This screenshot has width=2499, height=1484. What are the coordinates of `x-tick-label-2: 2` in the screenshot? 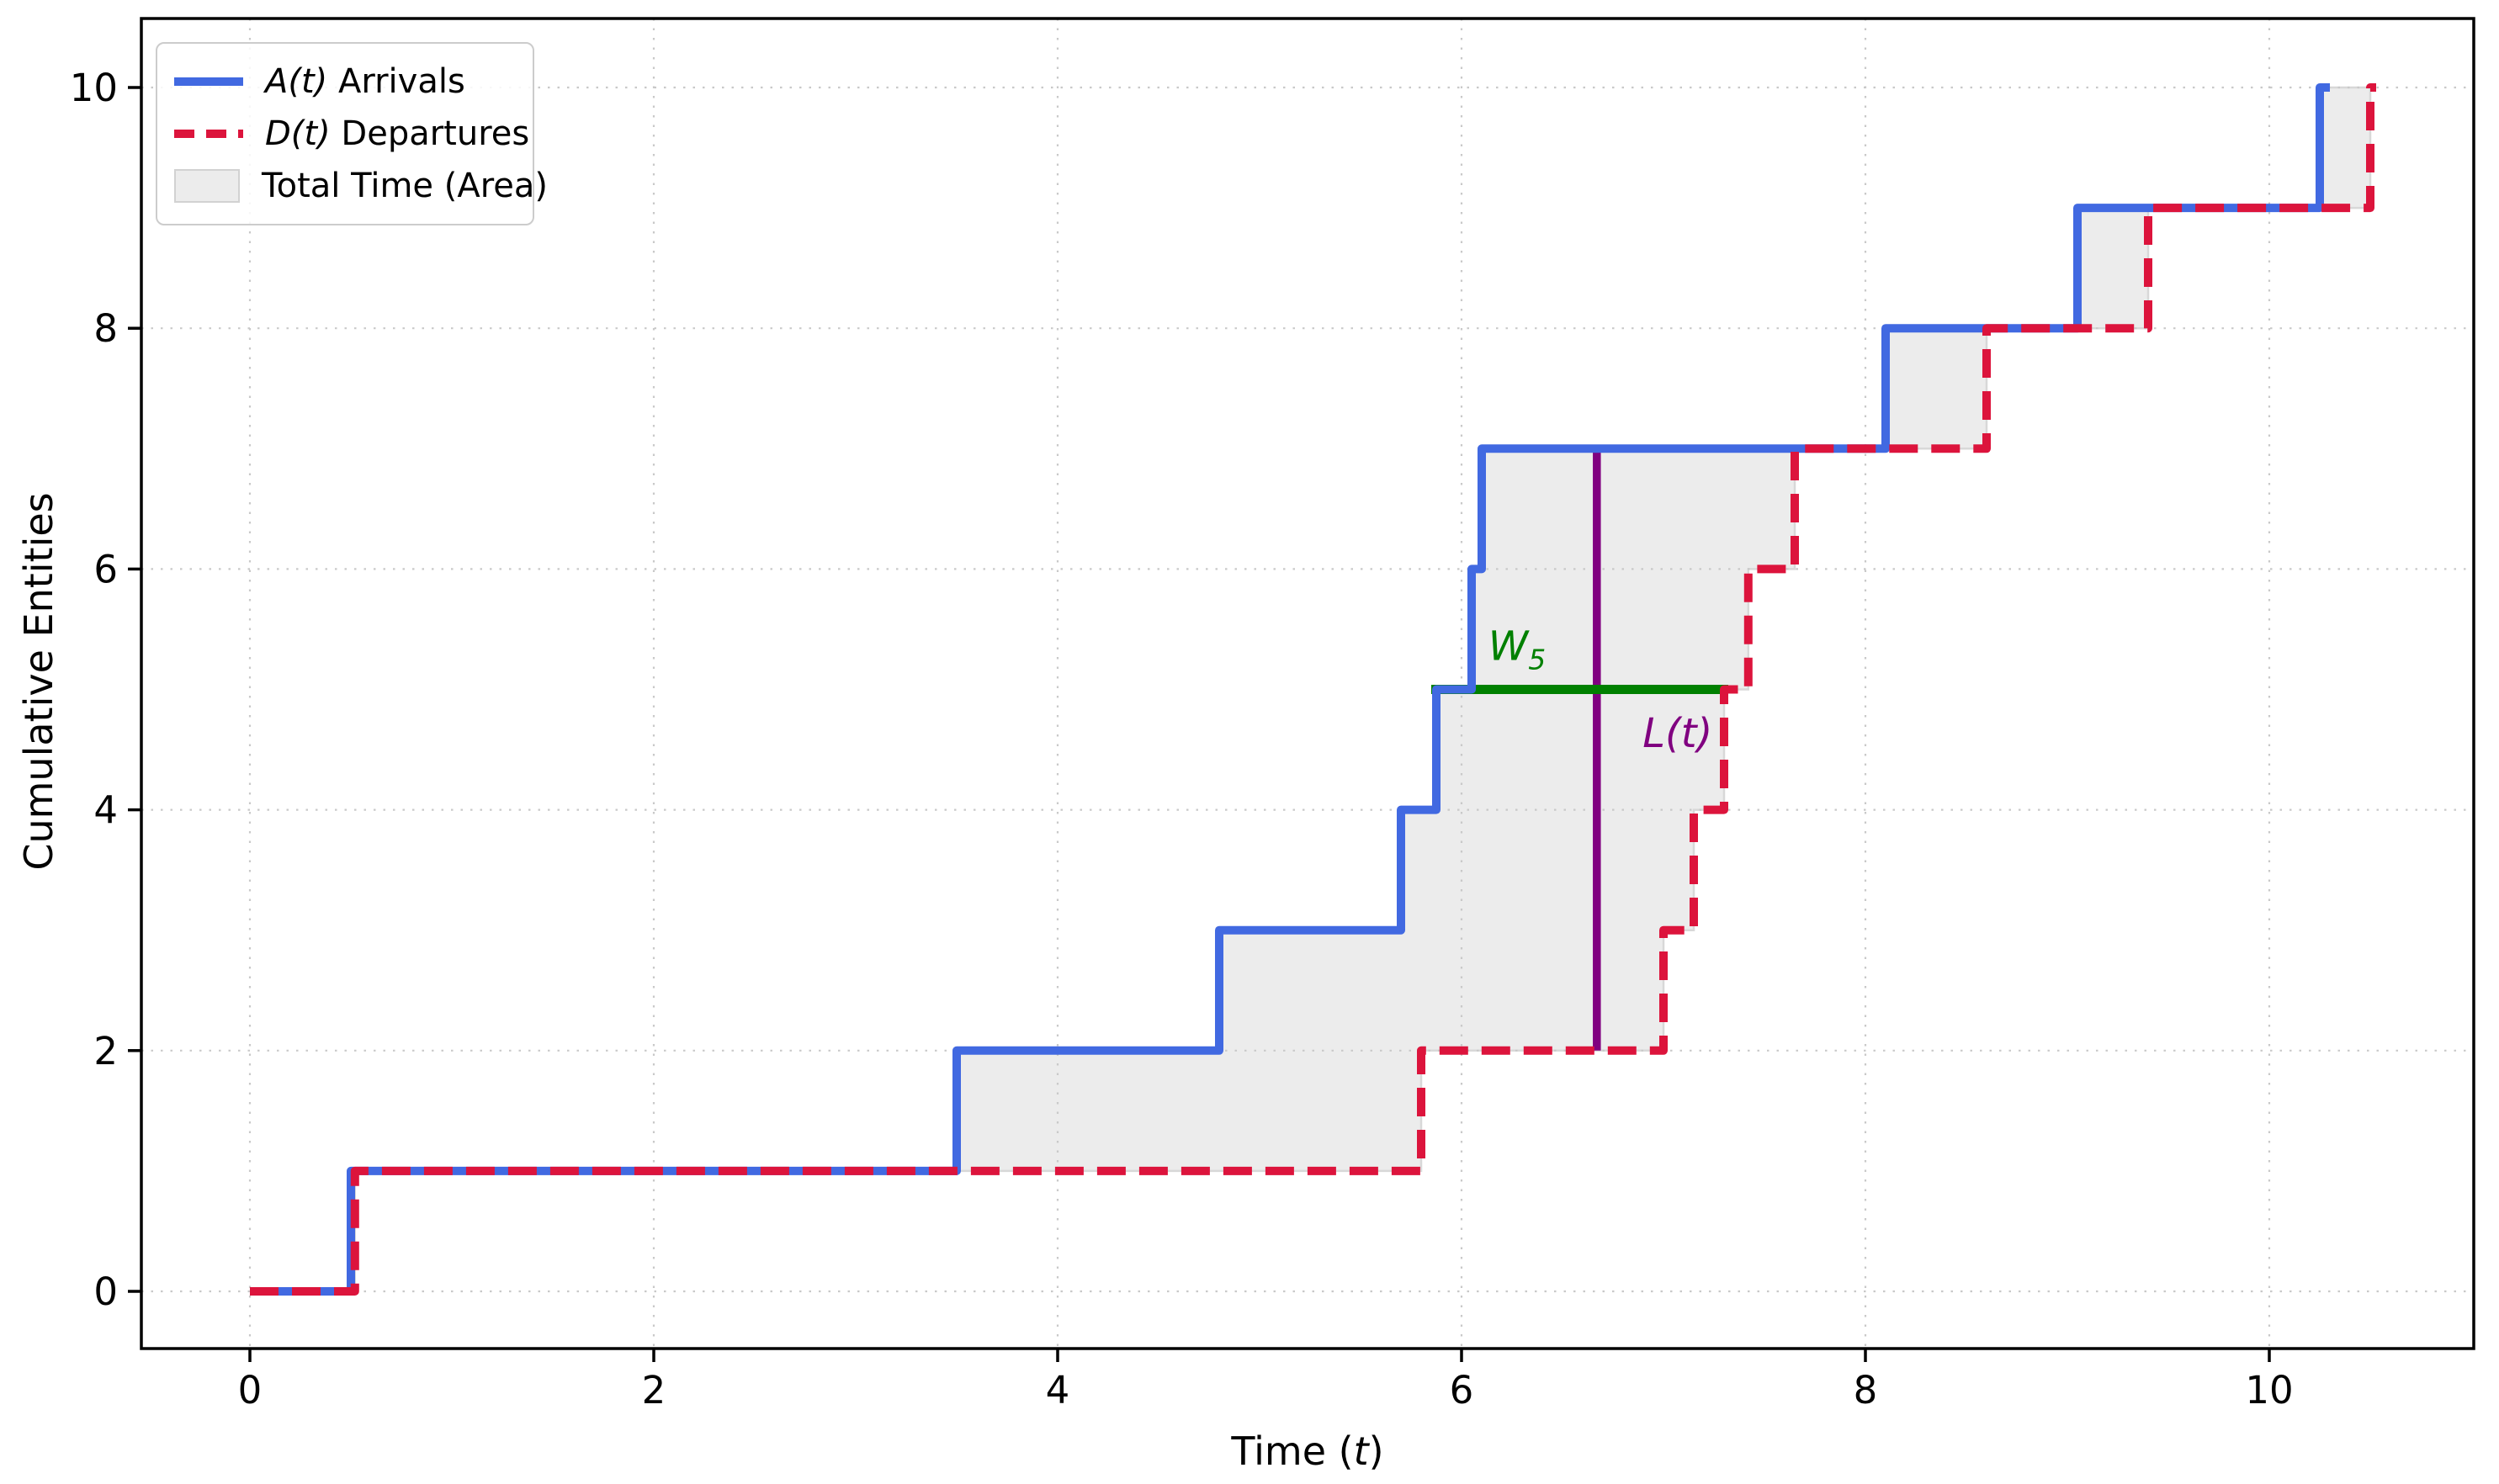 It's located at (654, 1390).